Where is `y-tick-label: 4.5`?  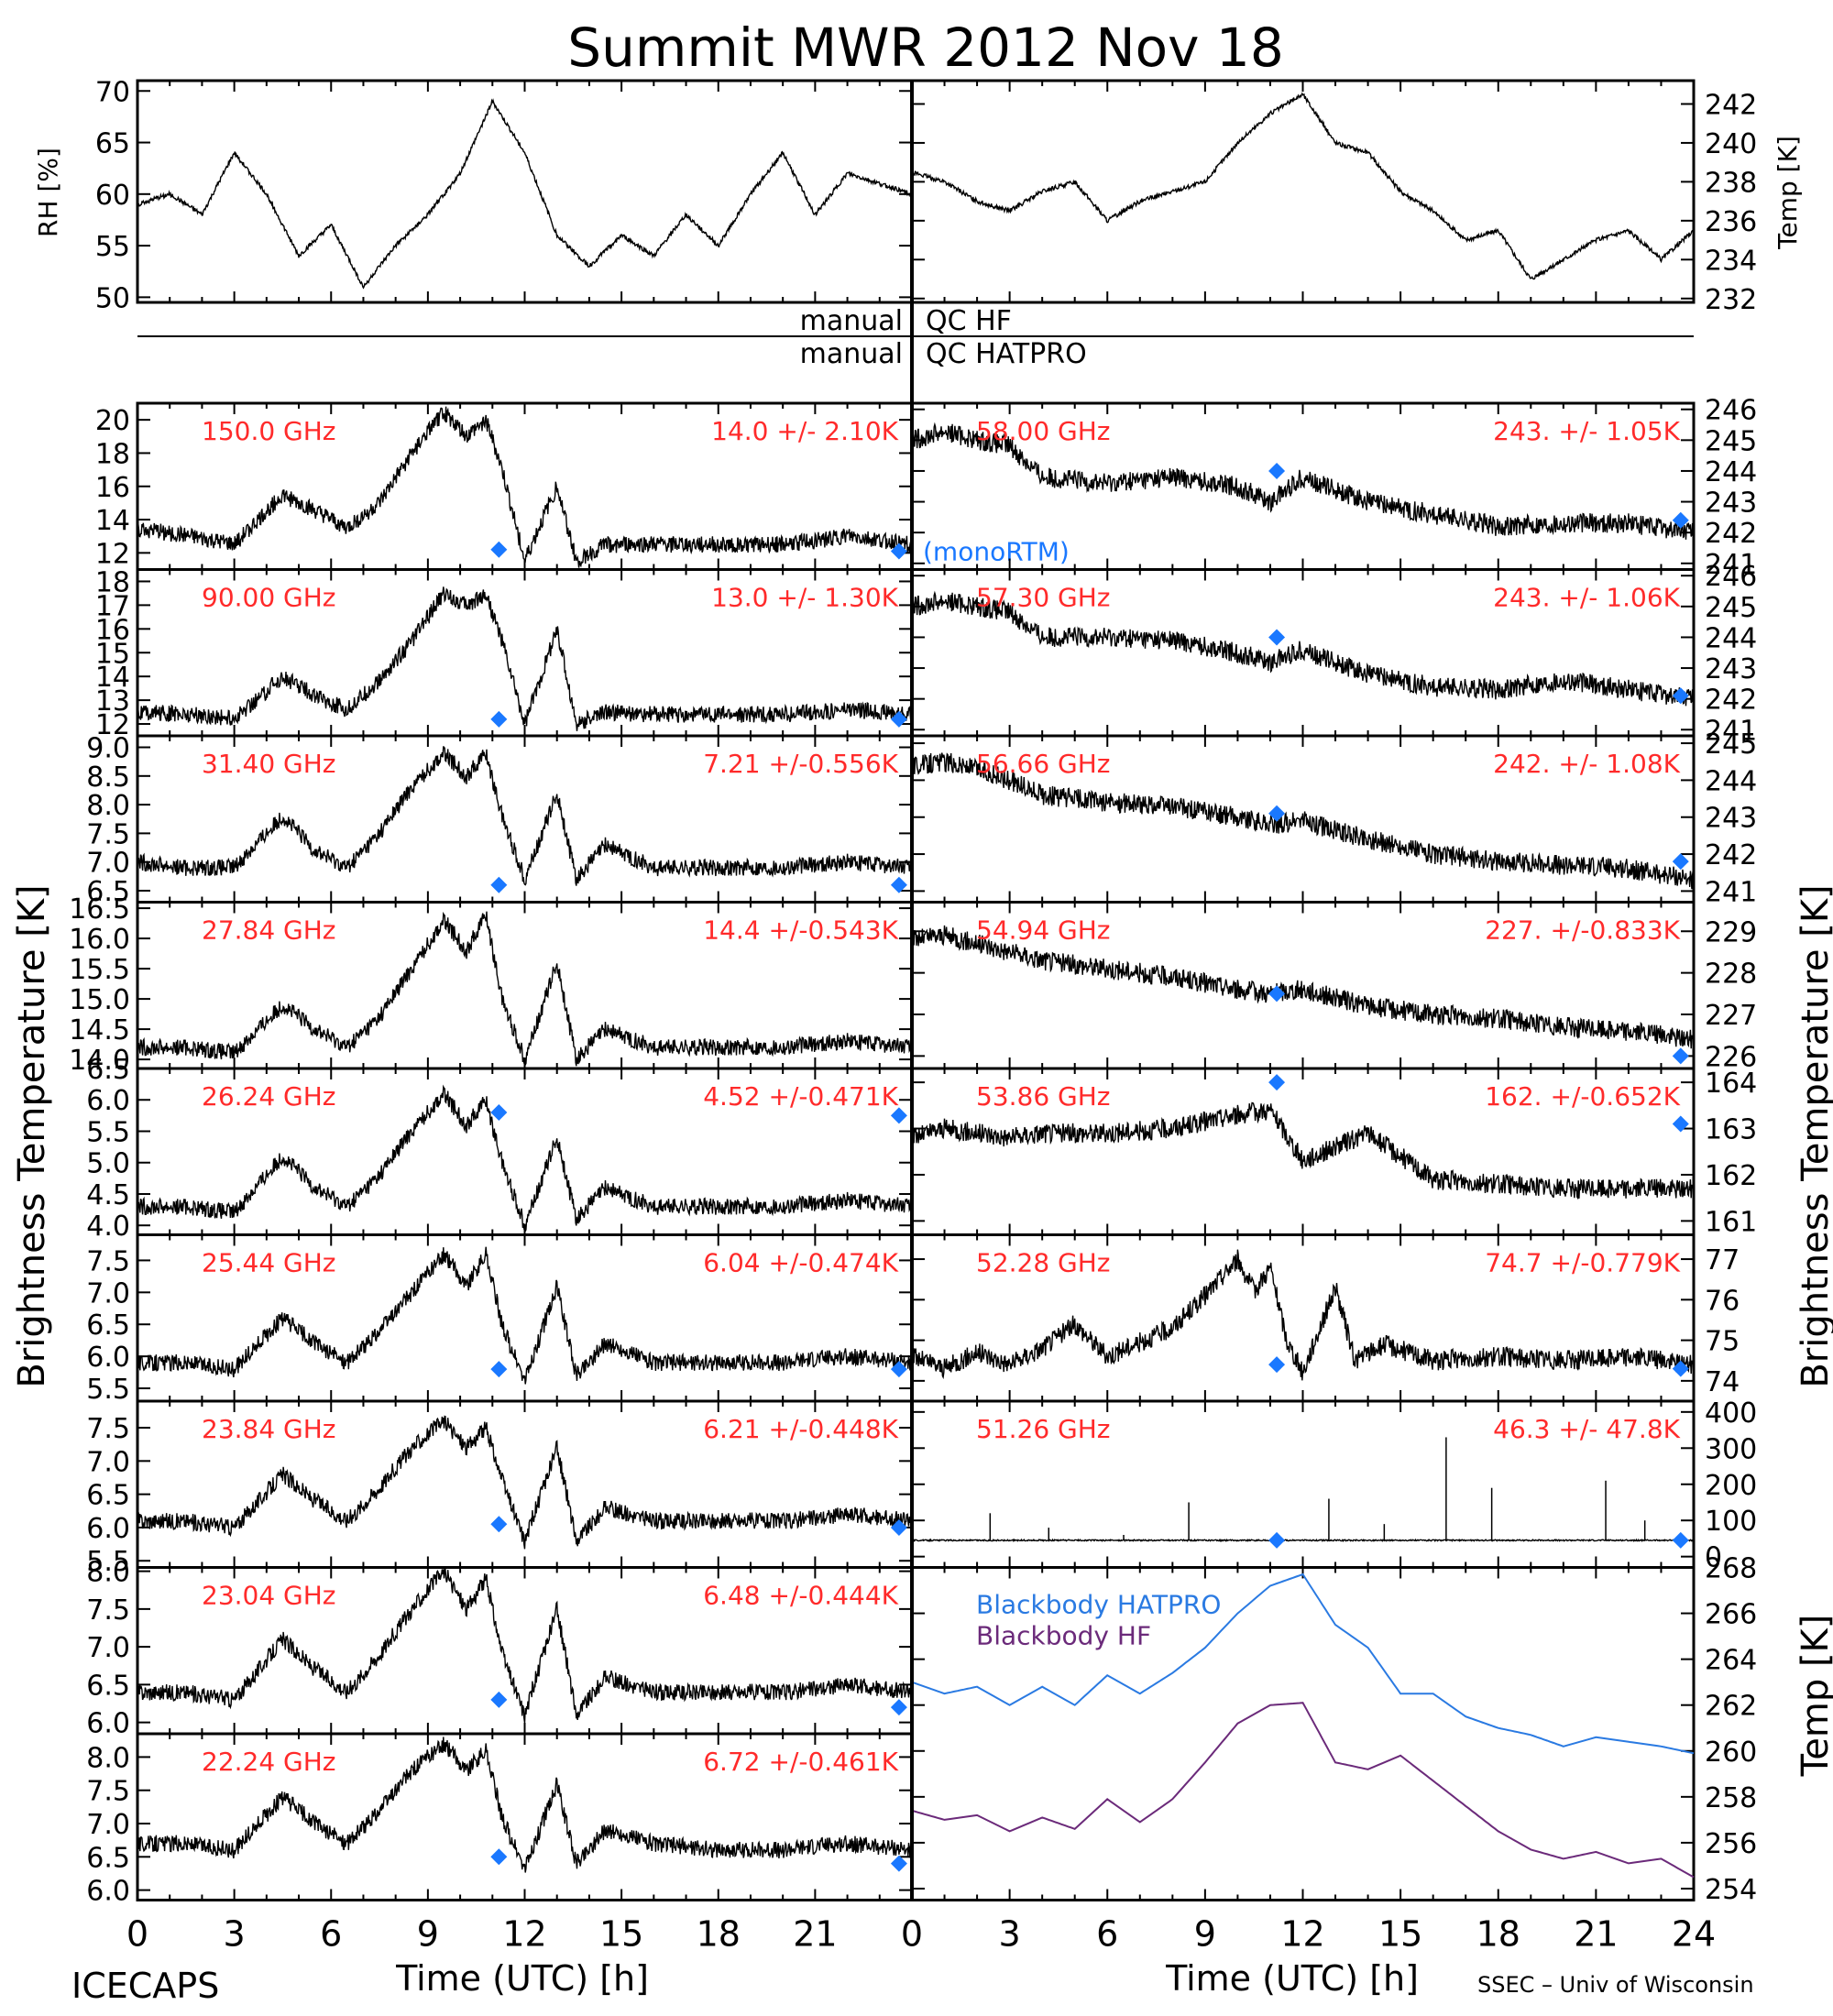
y-tick-label: 4.5 is located at coordinates (108, 1195).